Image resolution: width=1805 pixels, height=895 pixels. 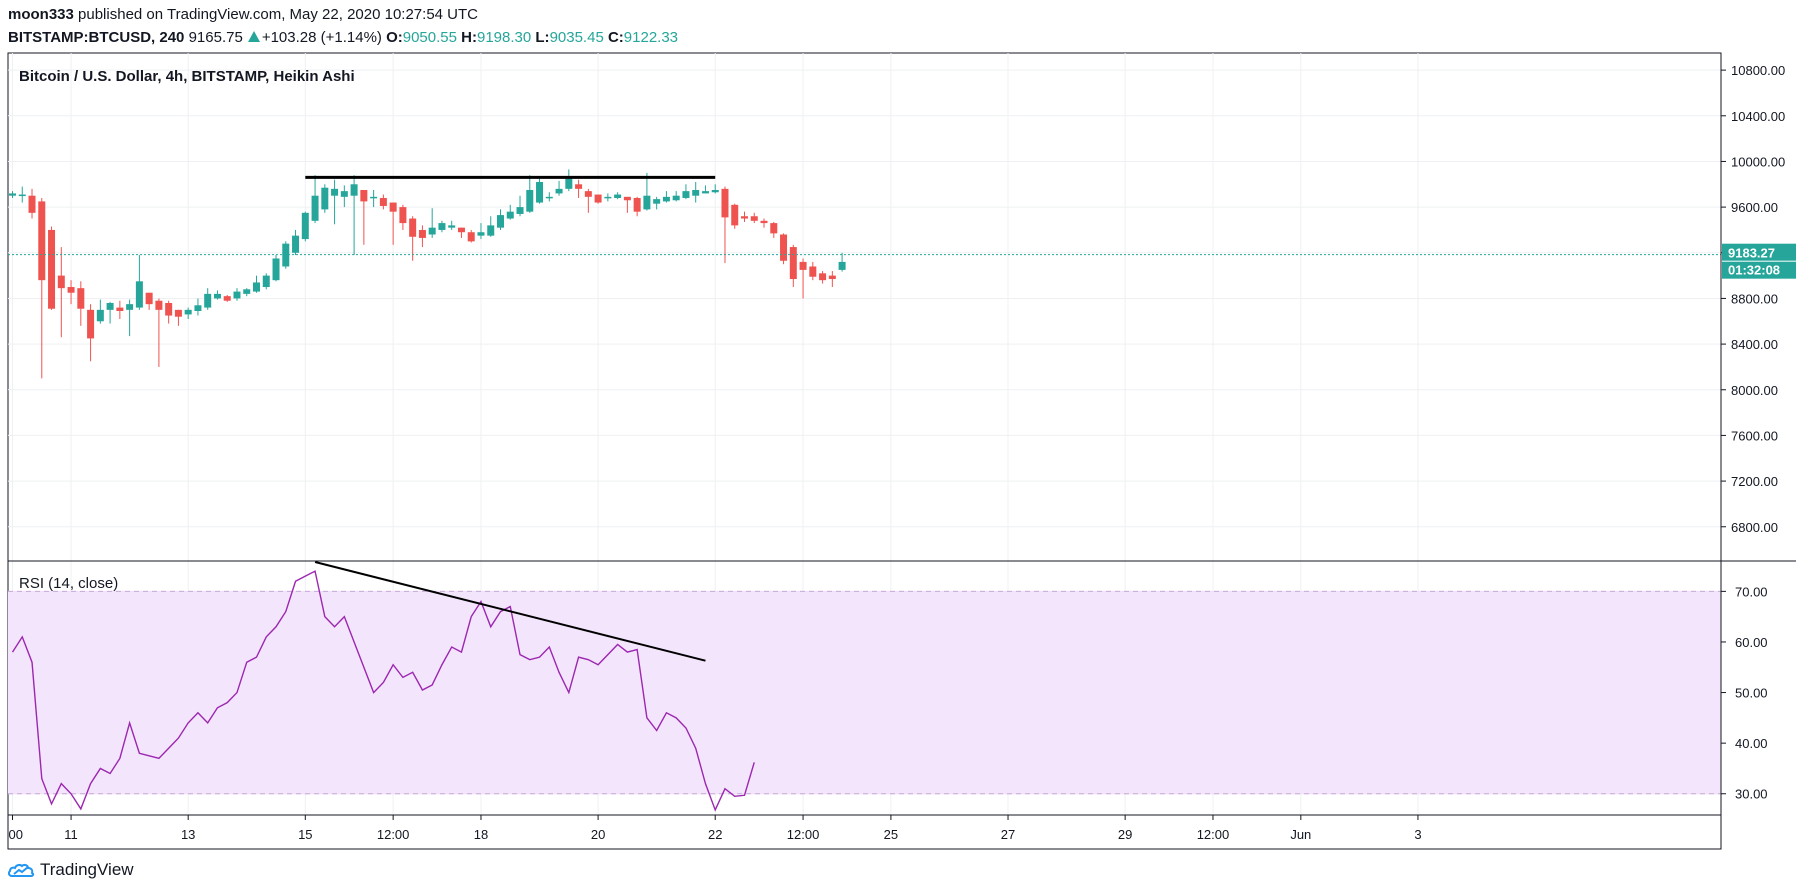 I want to click on price-axis-label: 7200.00, so click(x=1754, y=481).